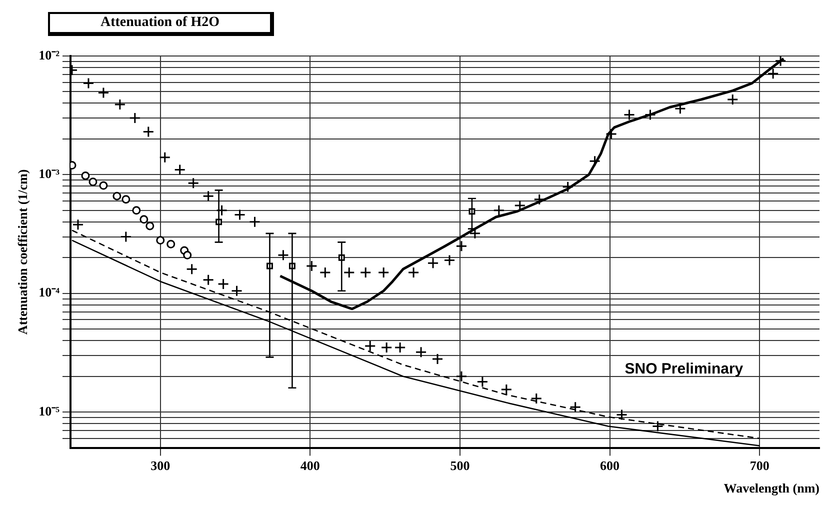 Image resolution: width=834 pixels, height=509 pixels. Describe the element at coordinates (160, 465) in the screenshot. I see `x-tick-label: 300` at that location.